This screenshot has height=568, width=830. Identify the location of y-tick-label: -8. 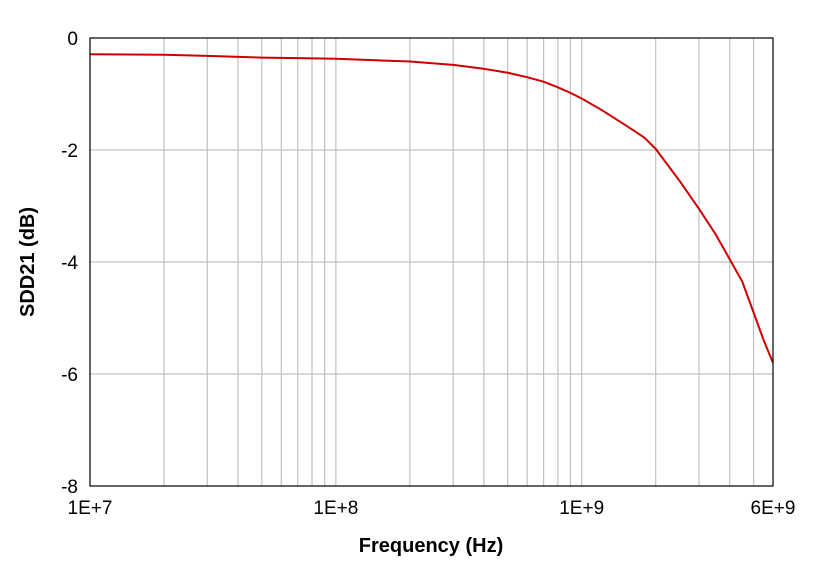
(69, 487).